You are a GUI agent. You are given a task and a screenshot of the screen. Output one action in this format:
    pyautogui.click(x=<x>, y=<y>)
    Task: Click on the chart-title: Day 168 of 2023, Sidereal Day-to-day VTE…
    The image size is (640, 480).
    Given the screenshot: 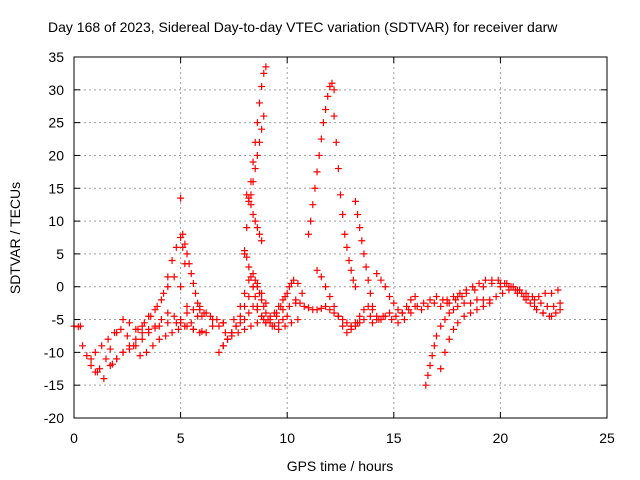 What is the action you would take?
    pyautogui.click(x=303, y=27)
    